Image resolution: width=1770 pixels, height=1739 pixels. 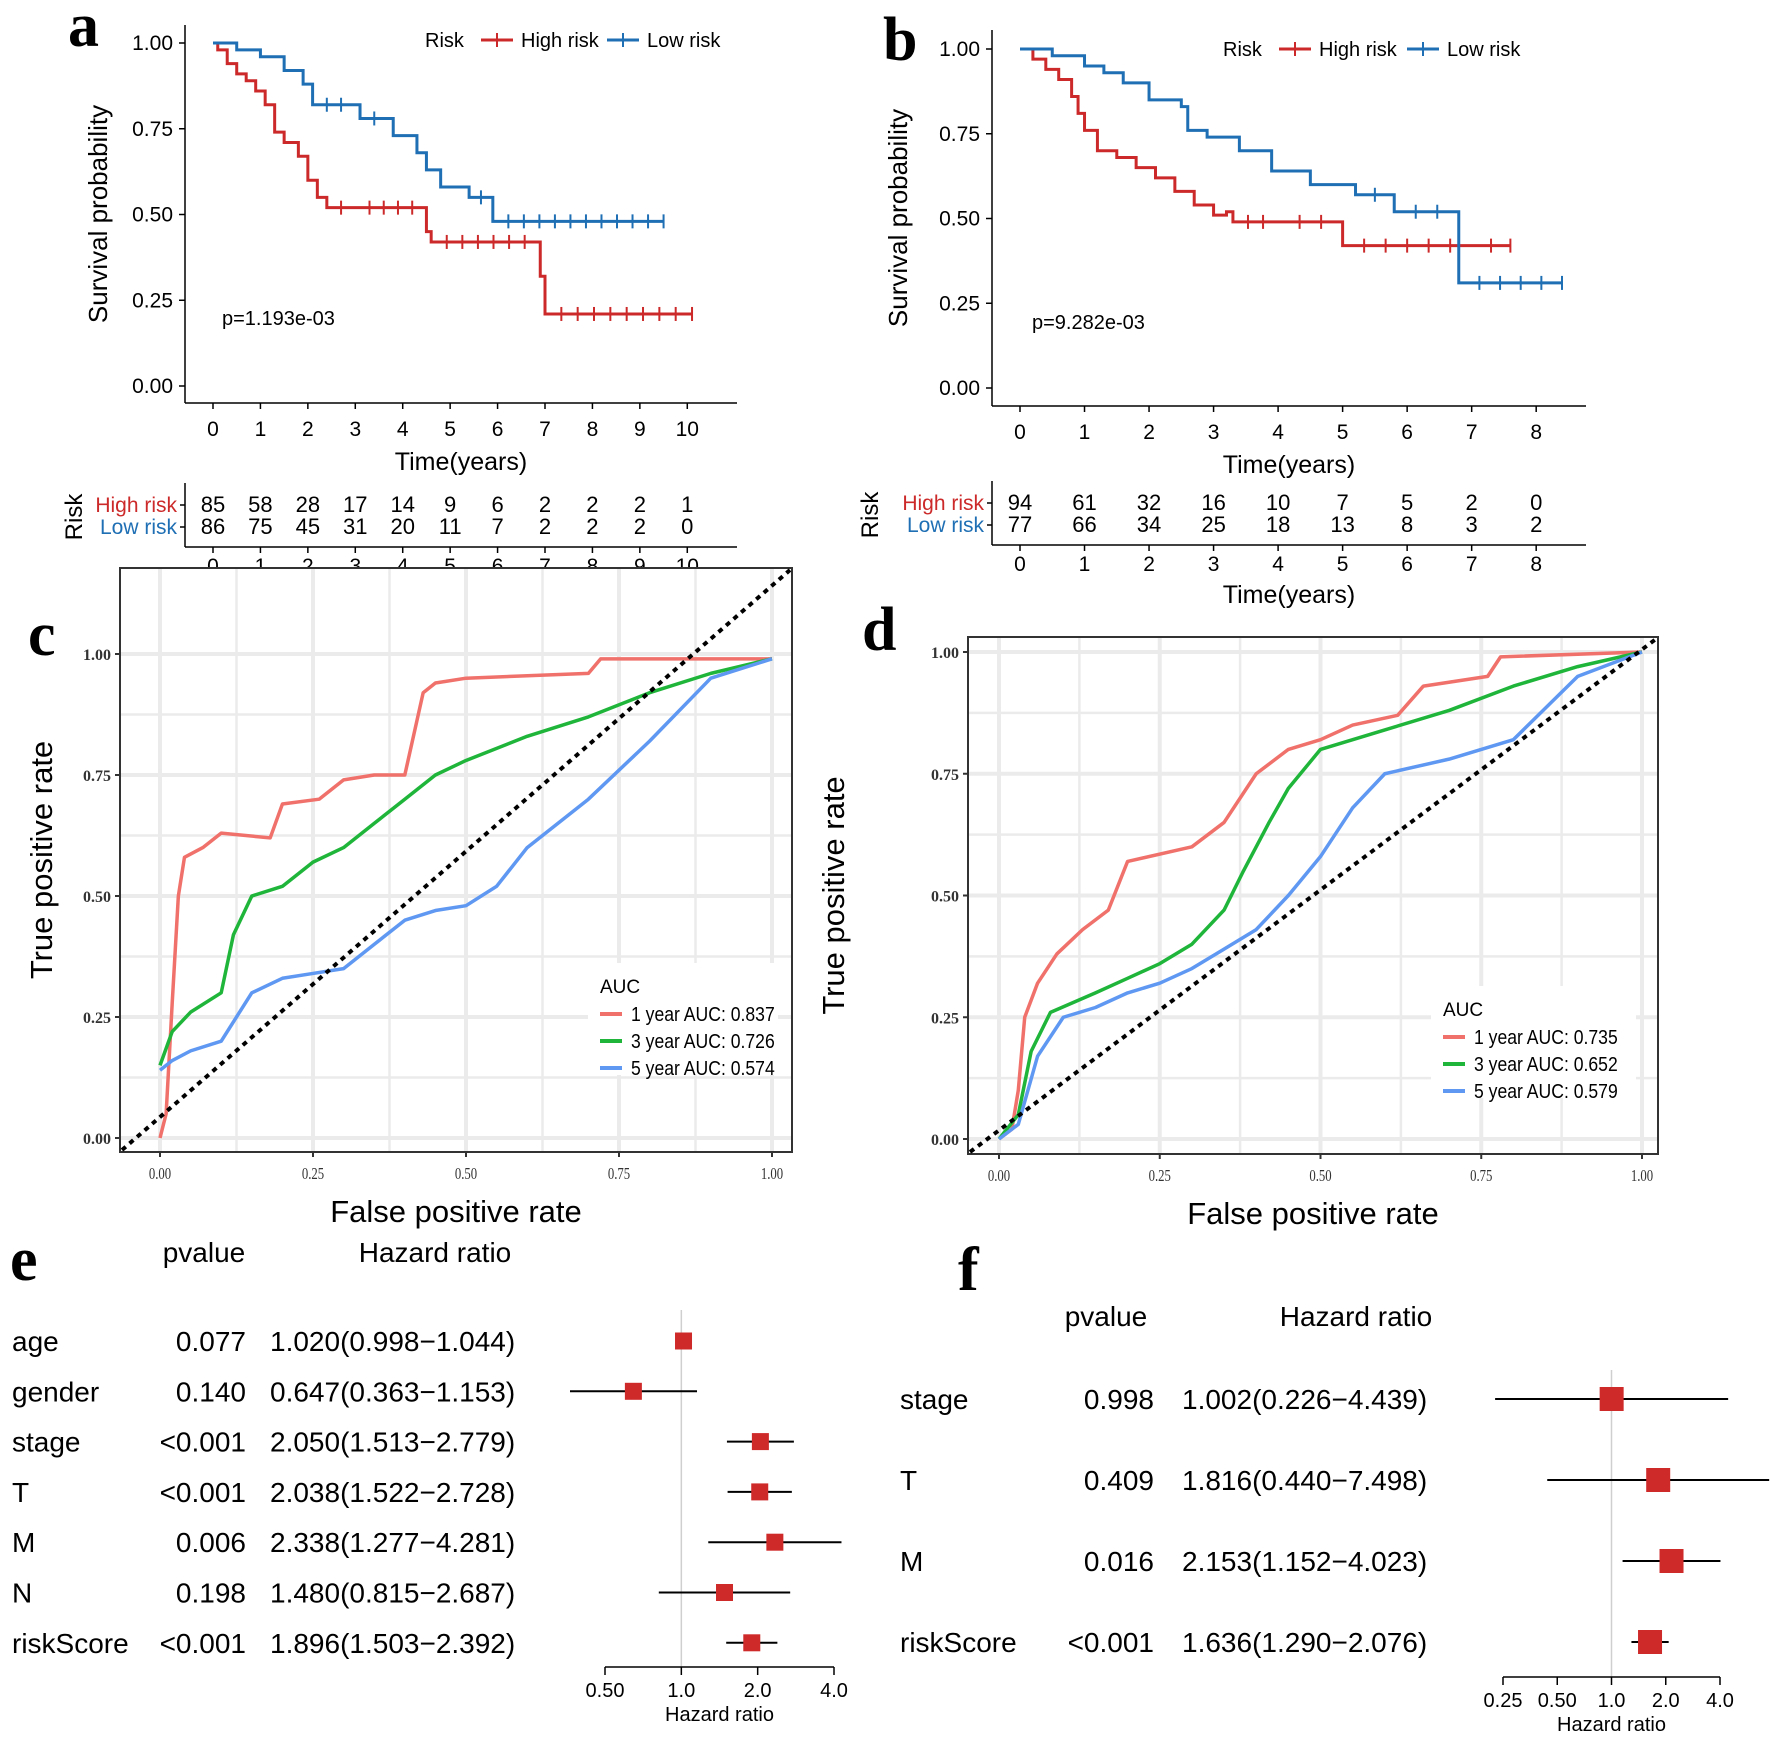 What do you see at coordinates (97, 776) in the screenshot?
I see `y-tick-label: 0.75` at bounding box center [97, 776].